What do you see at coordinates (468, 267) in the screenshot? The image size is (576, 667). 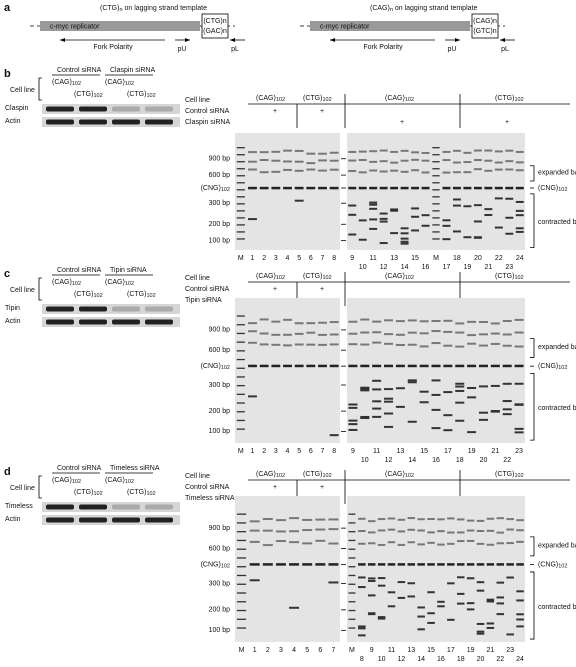 I see `lane-number: 19` at bounding box center [468, 267].